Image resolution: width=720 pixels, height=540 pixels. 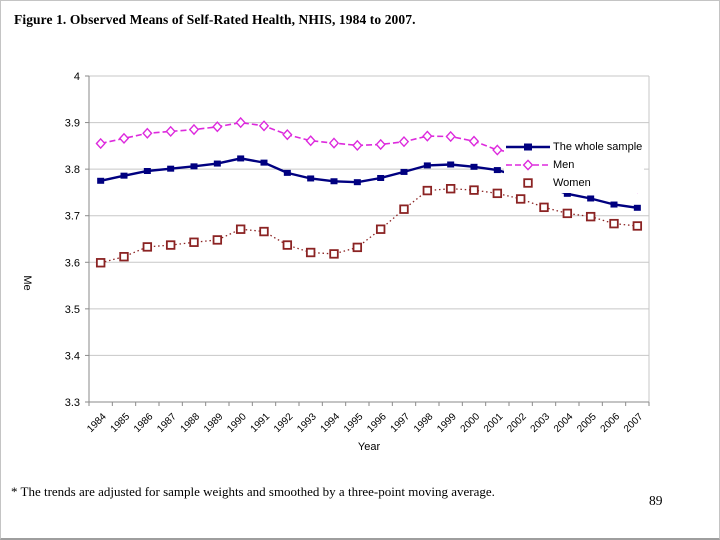 I want to click on y-tick-label: 3.8, so click(x=72, y=170).